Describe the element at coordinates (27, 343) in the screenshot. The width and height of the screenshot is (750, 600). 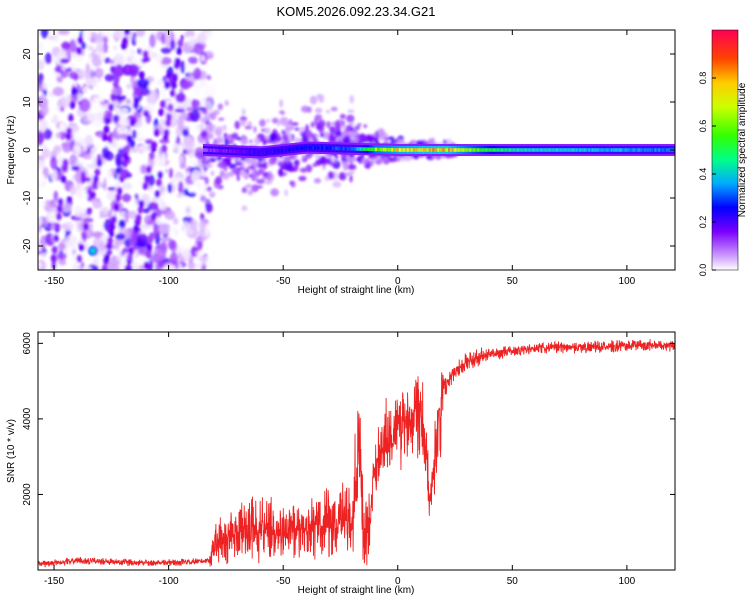
I see `y-tick-label: 6000` at that location.